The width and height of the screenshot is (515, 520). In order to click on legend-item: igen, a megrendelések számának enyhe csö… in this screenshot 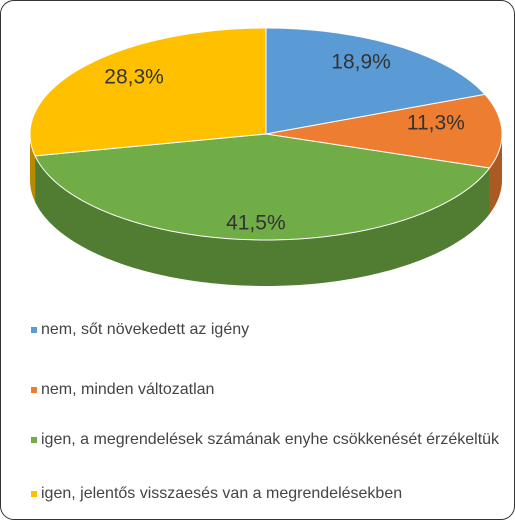, I will do `click(268, 439)`.